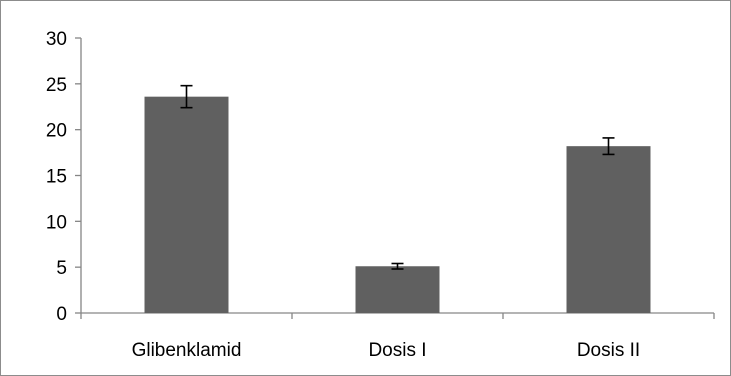 This screenshot has width=731, height=376. Describe the element at coordinates (608, 350) in the screenshot. I see `x-tick-label: Dosis II` at that location.